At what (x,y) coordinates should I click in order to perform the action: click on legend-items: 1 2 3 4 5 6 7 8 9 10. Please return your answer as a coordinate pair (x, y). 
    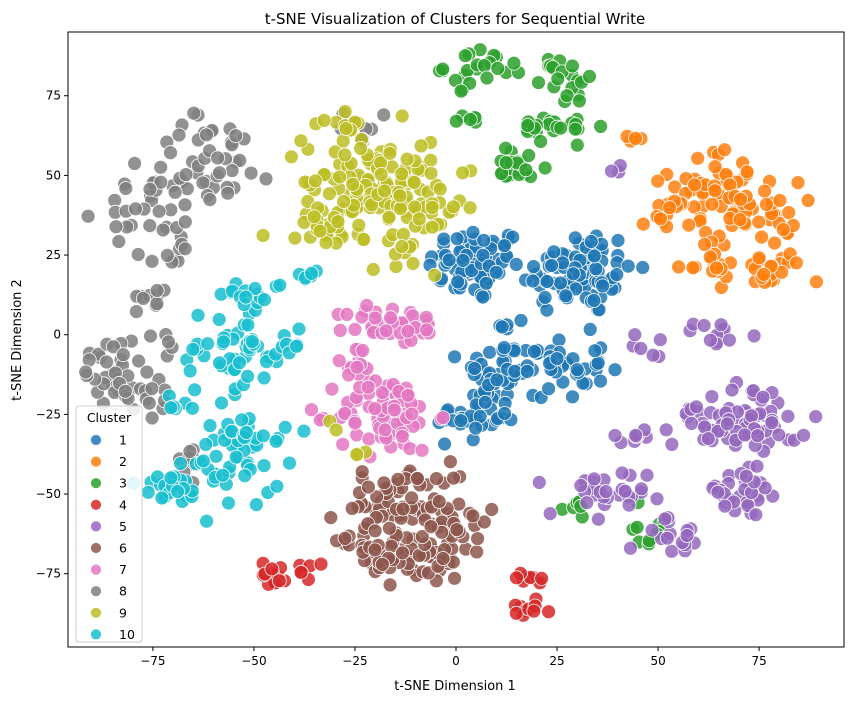
    Looking at the image, I should click on (112, 537).